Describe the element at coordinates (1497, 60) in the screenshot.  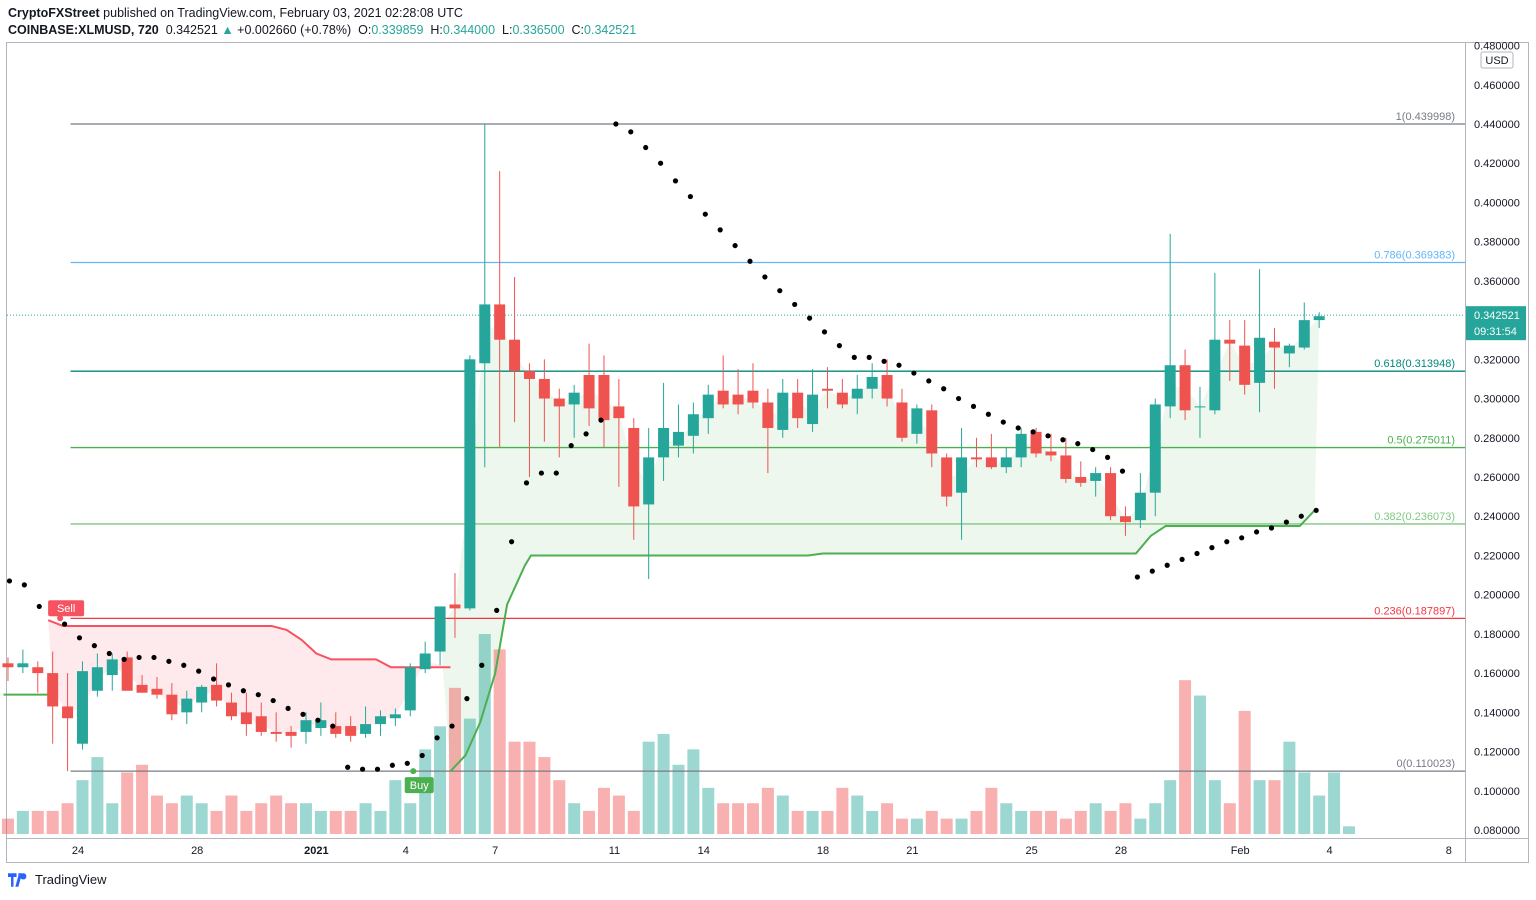
I see `currency-box` at that location.